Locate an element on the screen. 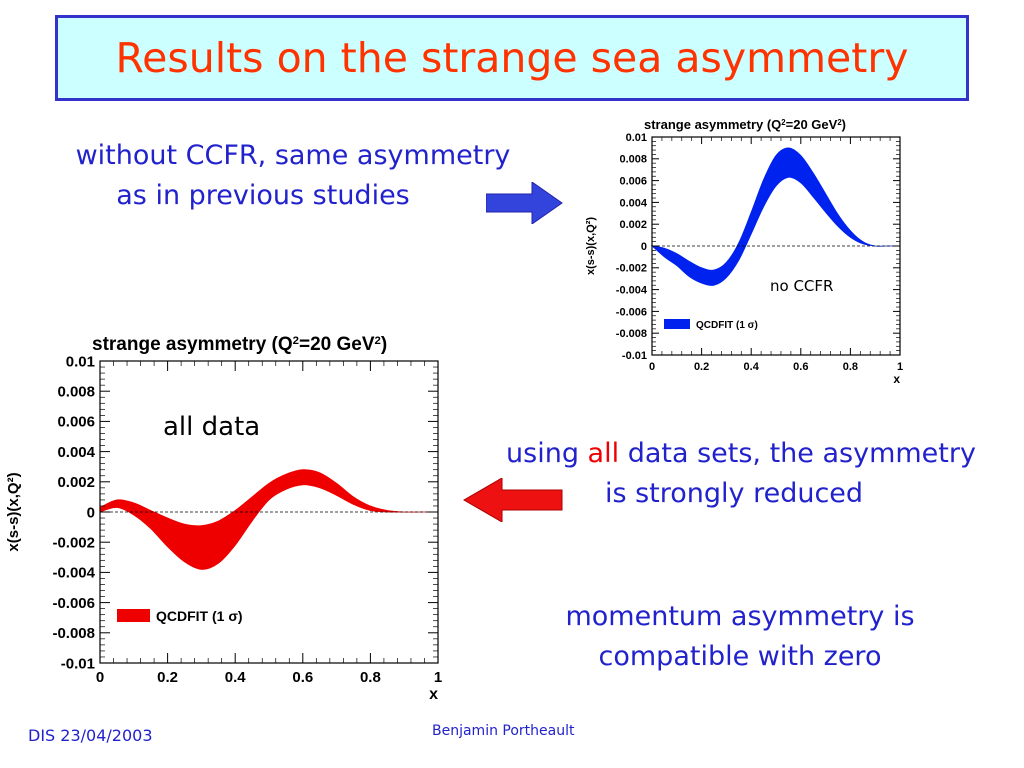 This screenshot has width=1024, height=768. c1-x-tick-label-3: 0.6 is located at coordinates (800, 367).